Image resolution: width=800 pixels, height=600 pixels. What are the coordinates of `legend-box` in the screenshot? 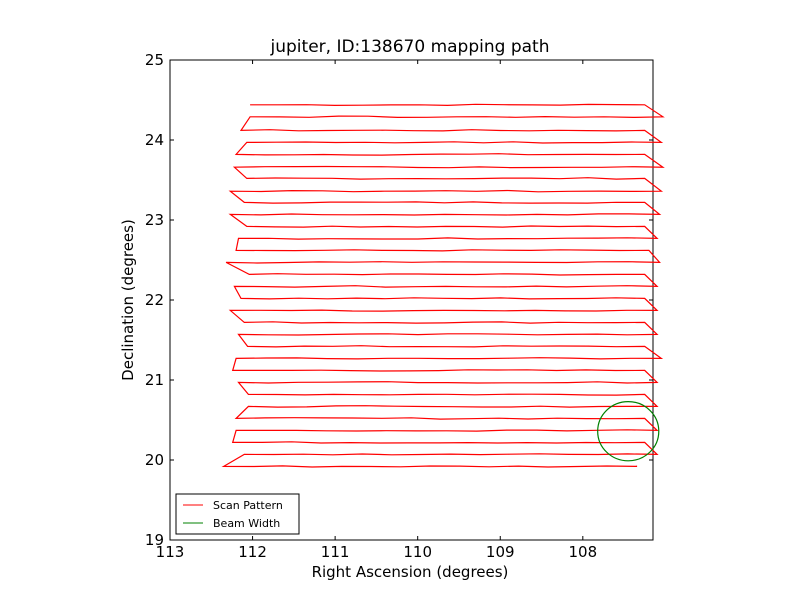 It's located at (237, 514).